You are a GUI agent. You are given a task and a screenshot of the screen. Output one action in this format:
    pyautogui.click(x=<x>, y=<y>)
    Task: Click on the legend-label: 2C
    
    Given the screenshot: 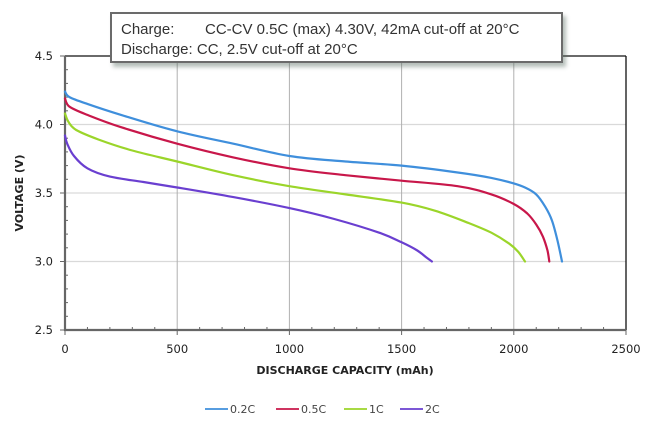 What is the action you would take?
    pyautogui.click(x=432, y=409)
    